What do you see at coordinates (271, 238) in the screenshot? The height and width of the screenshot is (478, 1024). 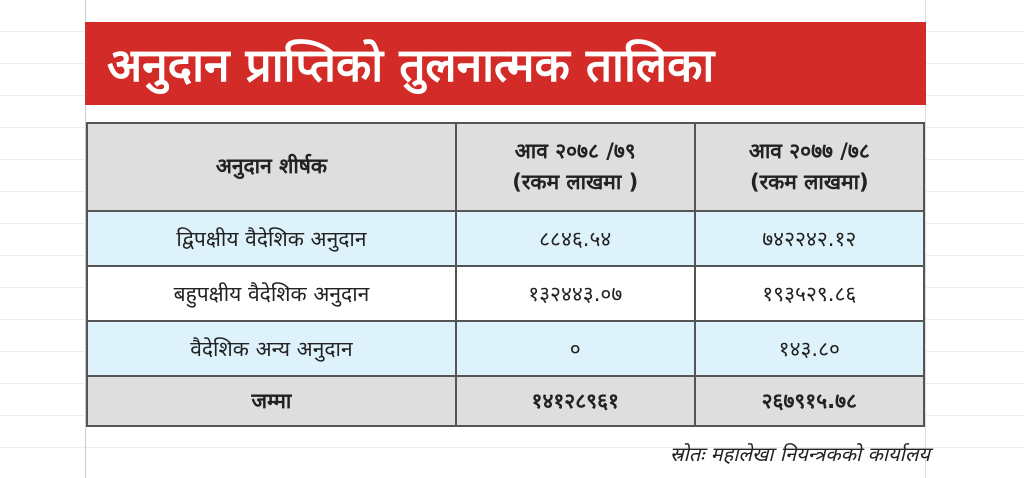 I see `row-label: द्विपक्षीय वैदेशिक अनुदान` at bounding box center [271, 238].